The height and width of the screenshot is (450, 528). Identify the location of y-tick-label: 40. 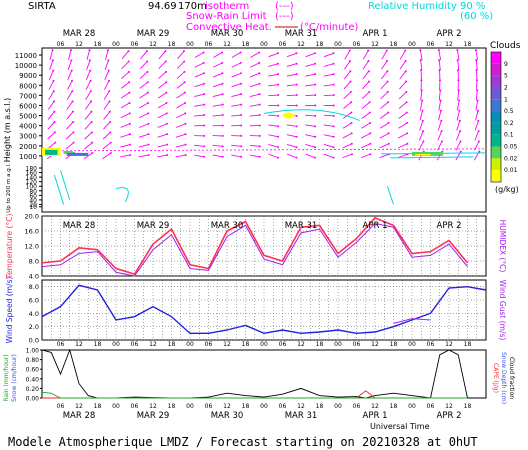
(33, 200).